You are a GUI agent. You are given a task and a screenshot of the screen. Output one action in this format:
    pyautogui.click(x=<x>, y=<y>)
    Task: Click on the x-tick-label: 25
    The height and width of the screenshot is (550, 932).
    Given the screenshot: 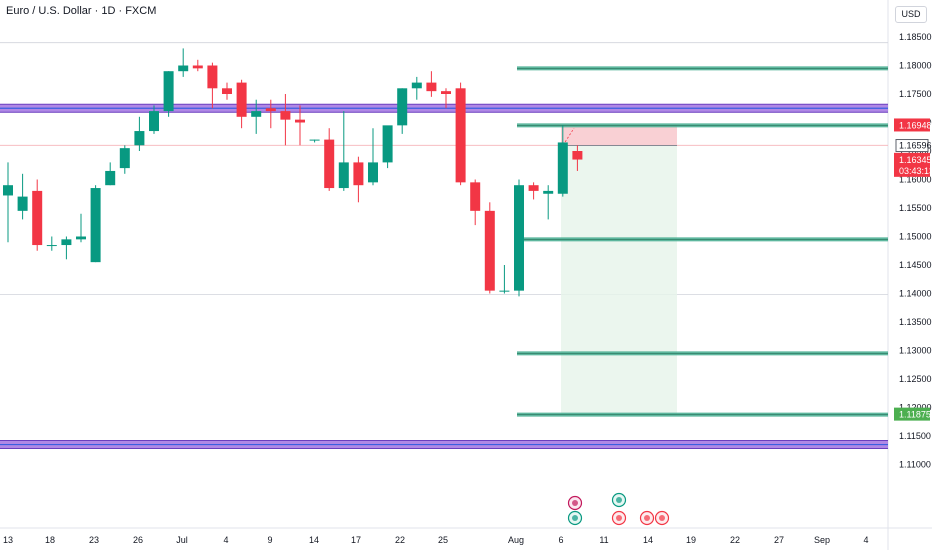 What is the action you would take?
    pyautogui.click(x=443, y=540)
    